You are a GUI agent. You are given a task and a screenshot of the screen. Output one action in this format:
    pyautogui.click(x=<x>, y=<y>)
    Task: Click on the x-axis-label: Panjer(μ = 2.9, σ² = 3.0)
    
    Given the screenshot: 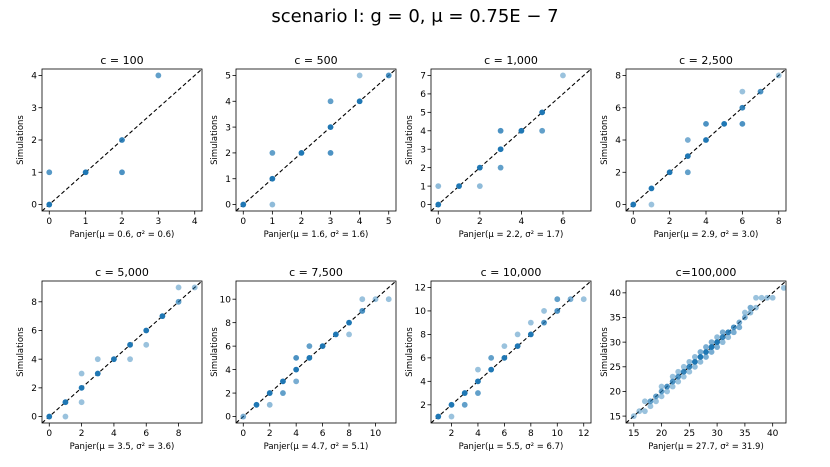 What is the action you would take?
    pyautogui.click(x=706, y=235)
    